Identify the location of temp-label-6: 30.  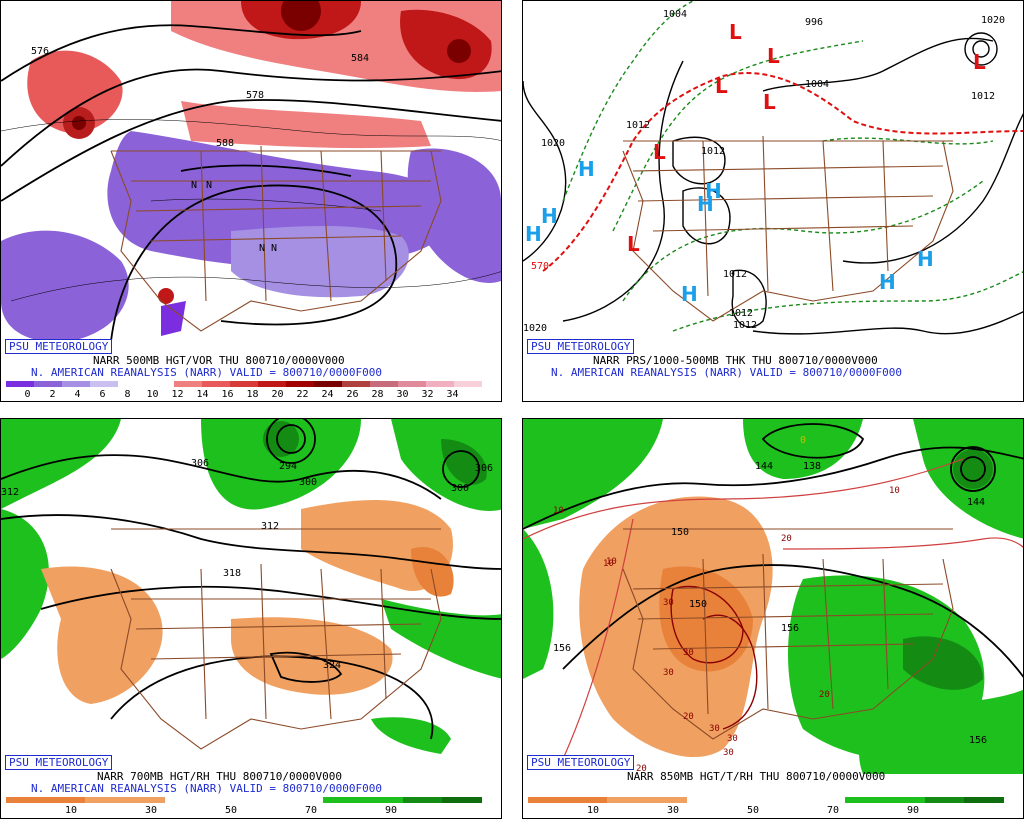
(688, 653).